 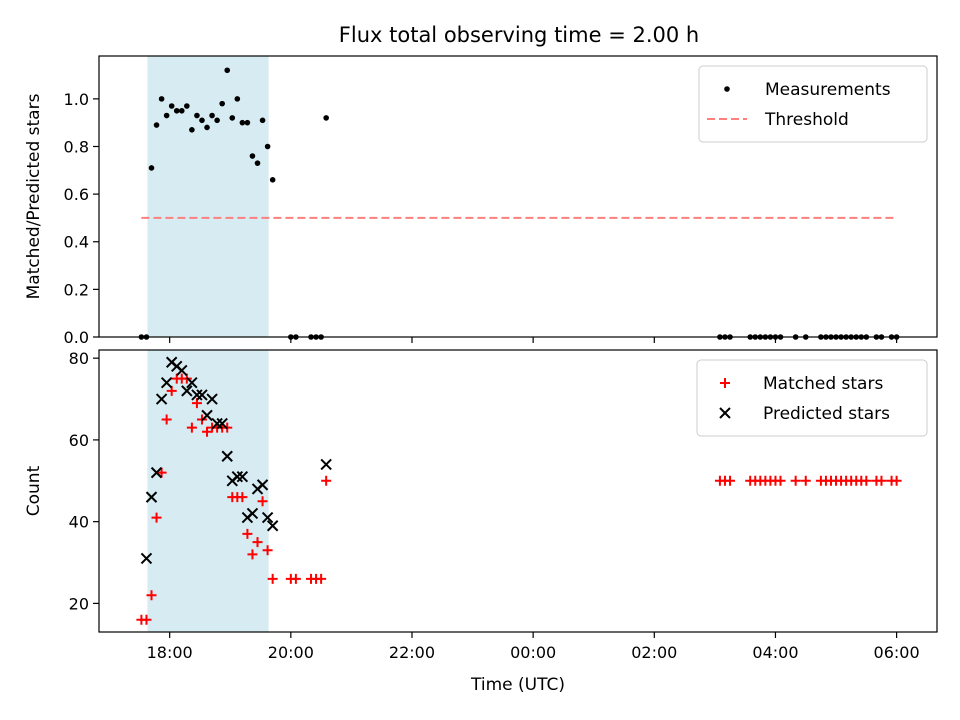 What do you see at coordinates (79, 603) in the screenshot?
I see `y-tick-label: 20` at bounding box center [79, 603].